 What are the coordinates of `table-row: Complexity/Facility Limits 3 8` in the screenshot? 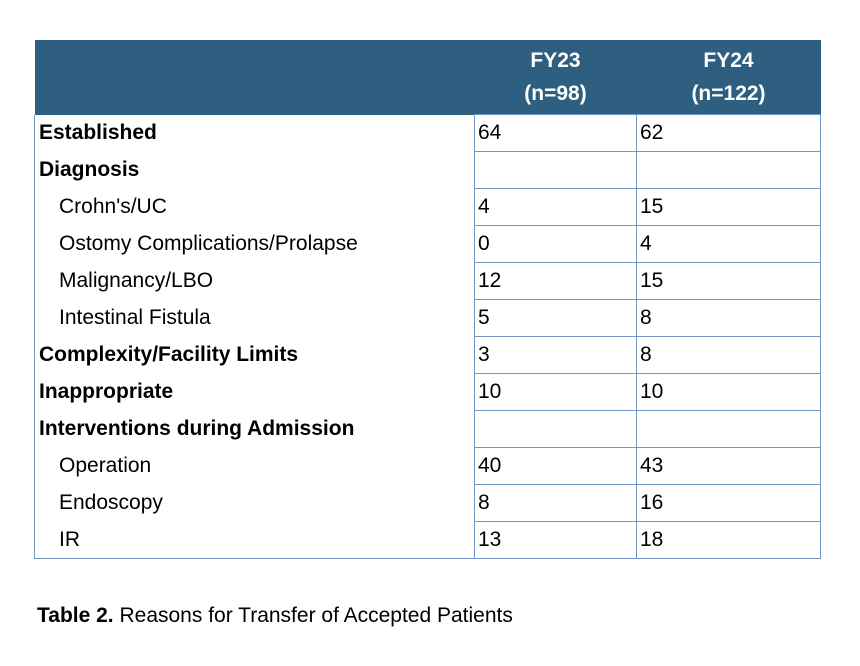 It's located at (427, 355).